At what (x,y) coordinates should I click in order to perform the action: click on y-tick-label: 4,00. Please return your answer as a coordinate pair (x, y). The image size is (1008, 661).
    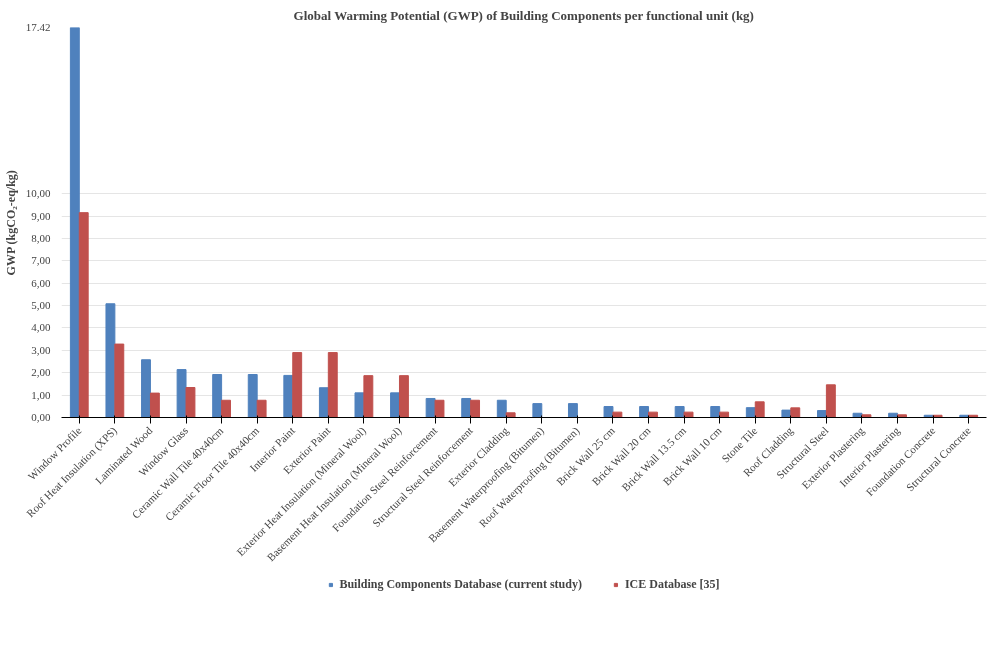
    Looking at the image, I should click on (41, 327).